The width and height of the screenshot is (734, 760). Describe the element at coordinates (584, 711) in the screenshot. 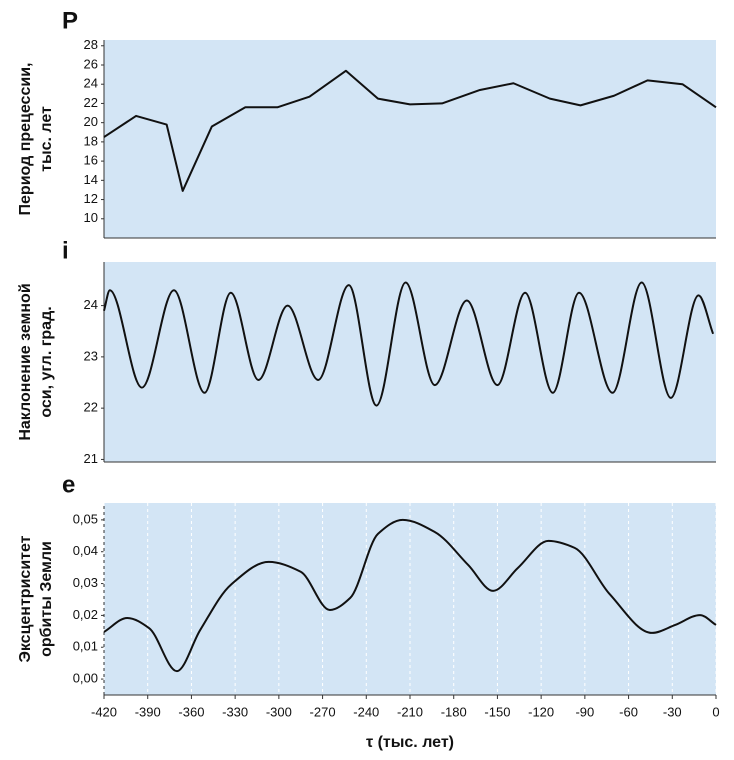

I see `x-tick-label: -90` at that location.